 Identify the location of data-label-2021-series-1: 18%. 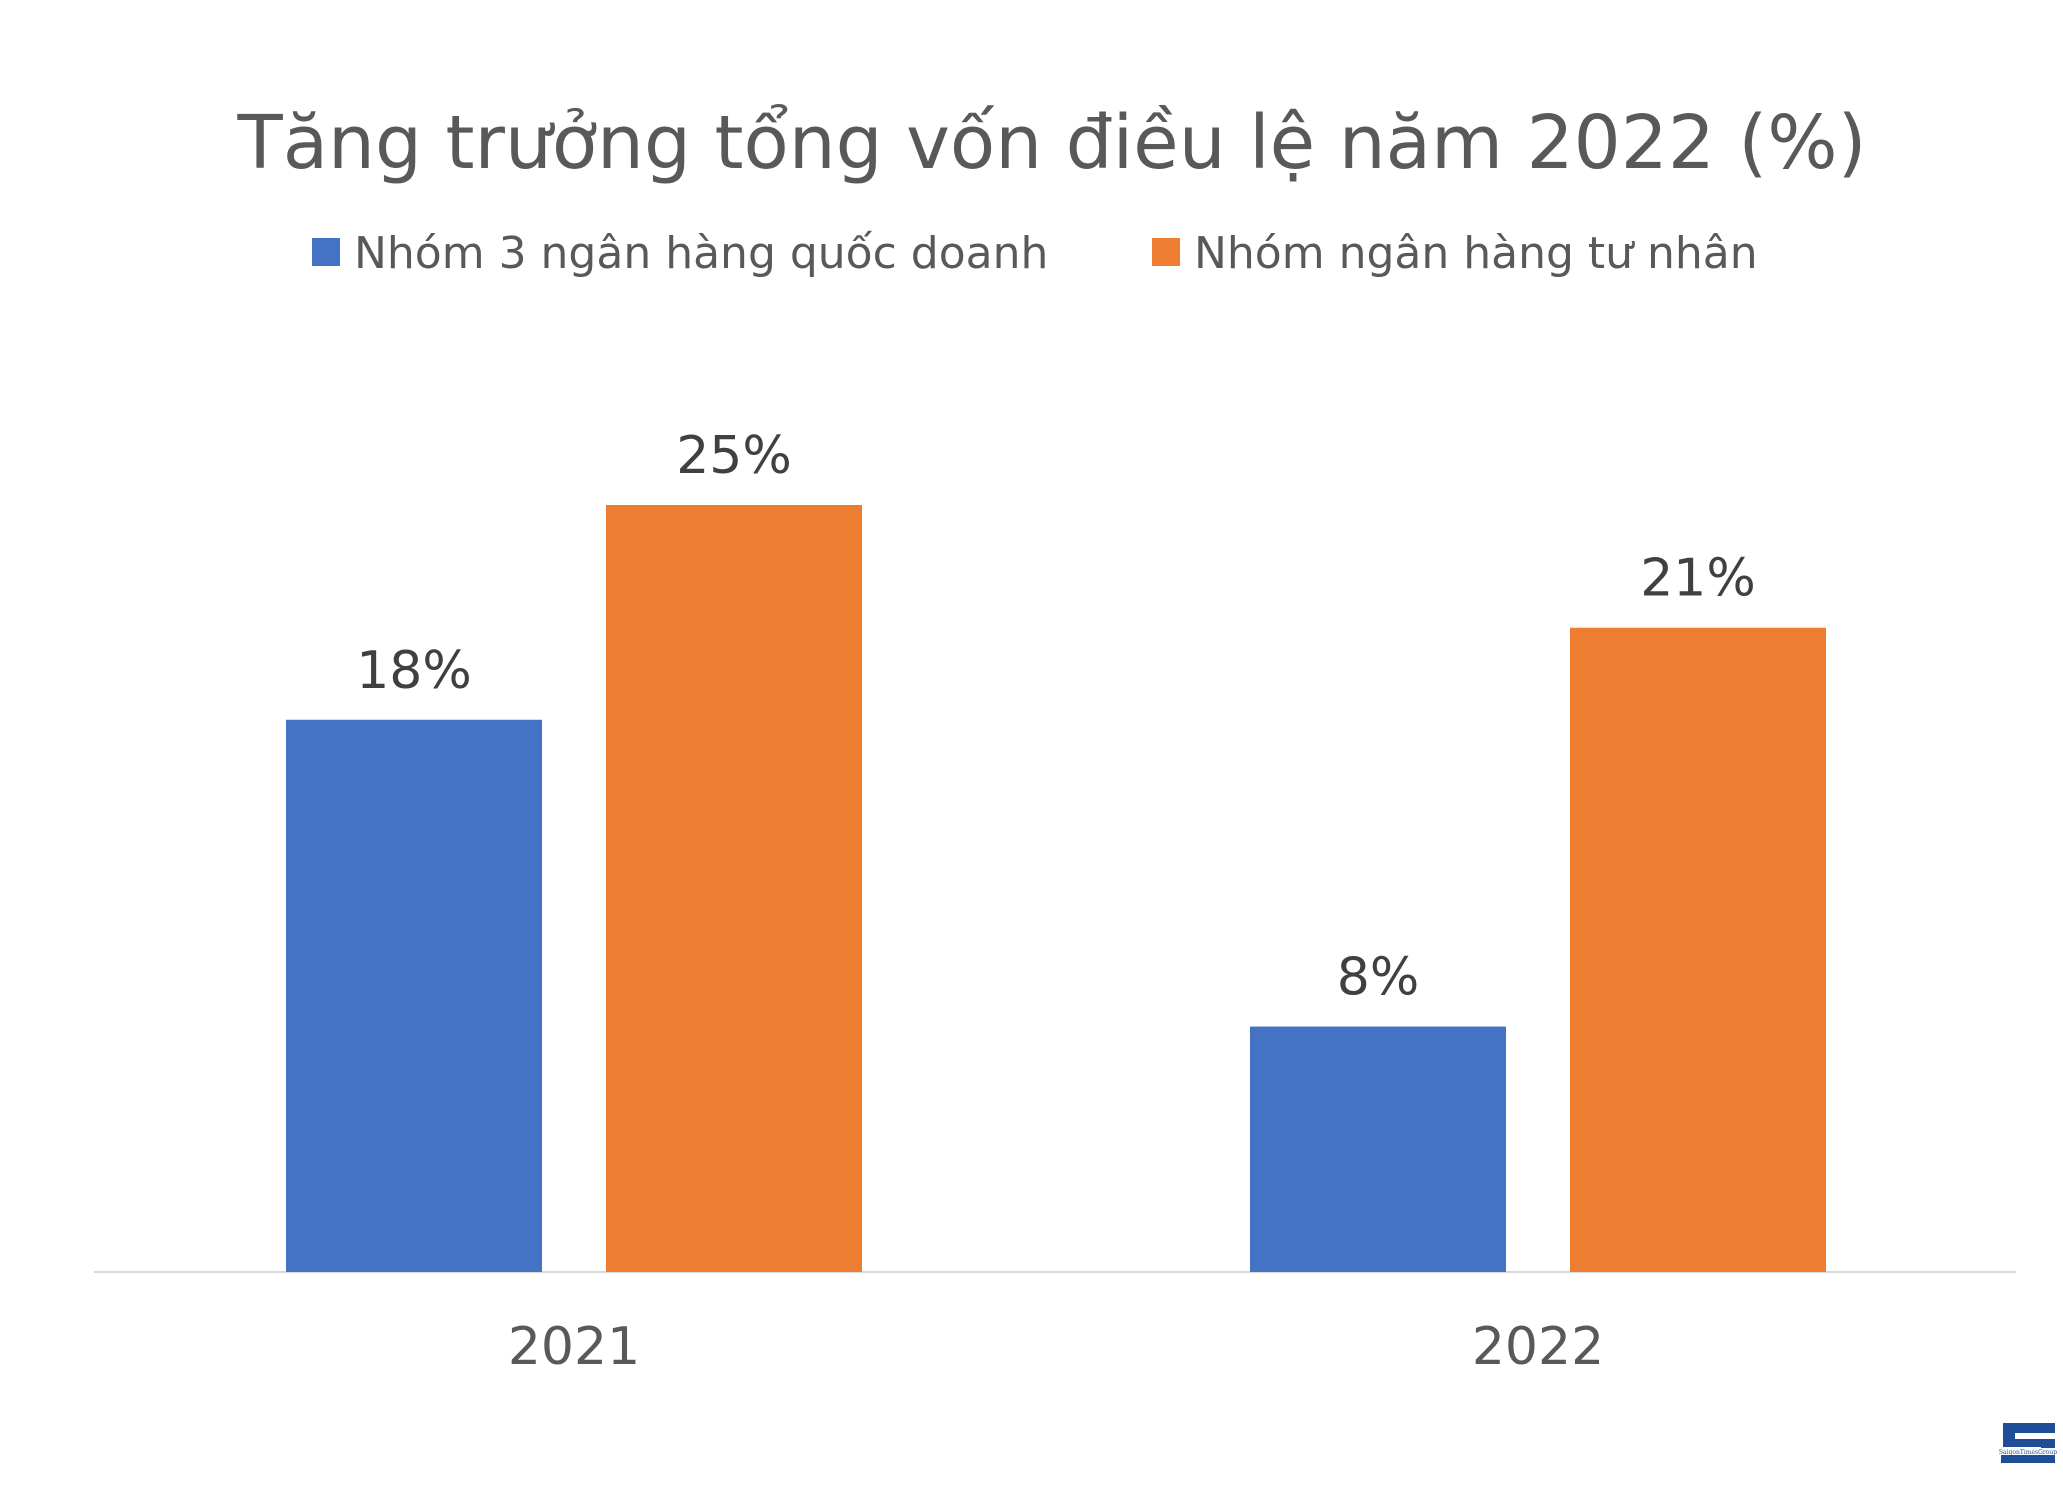
(414, 671).